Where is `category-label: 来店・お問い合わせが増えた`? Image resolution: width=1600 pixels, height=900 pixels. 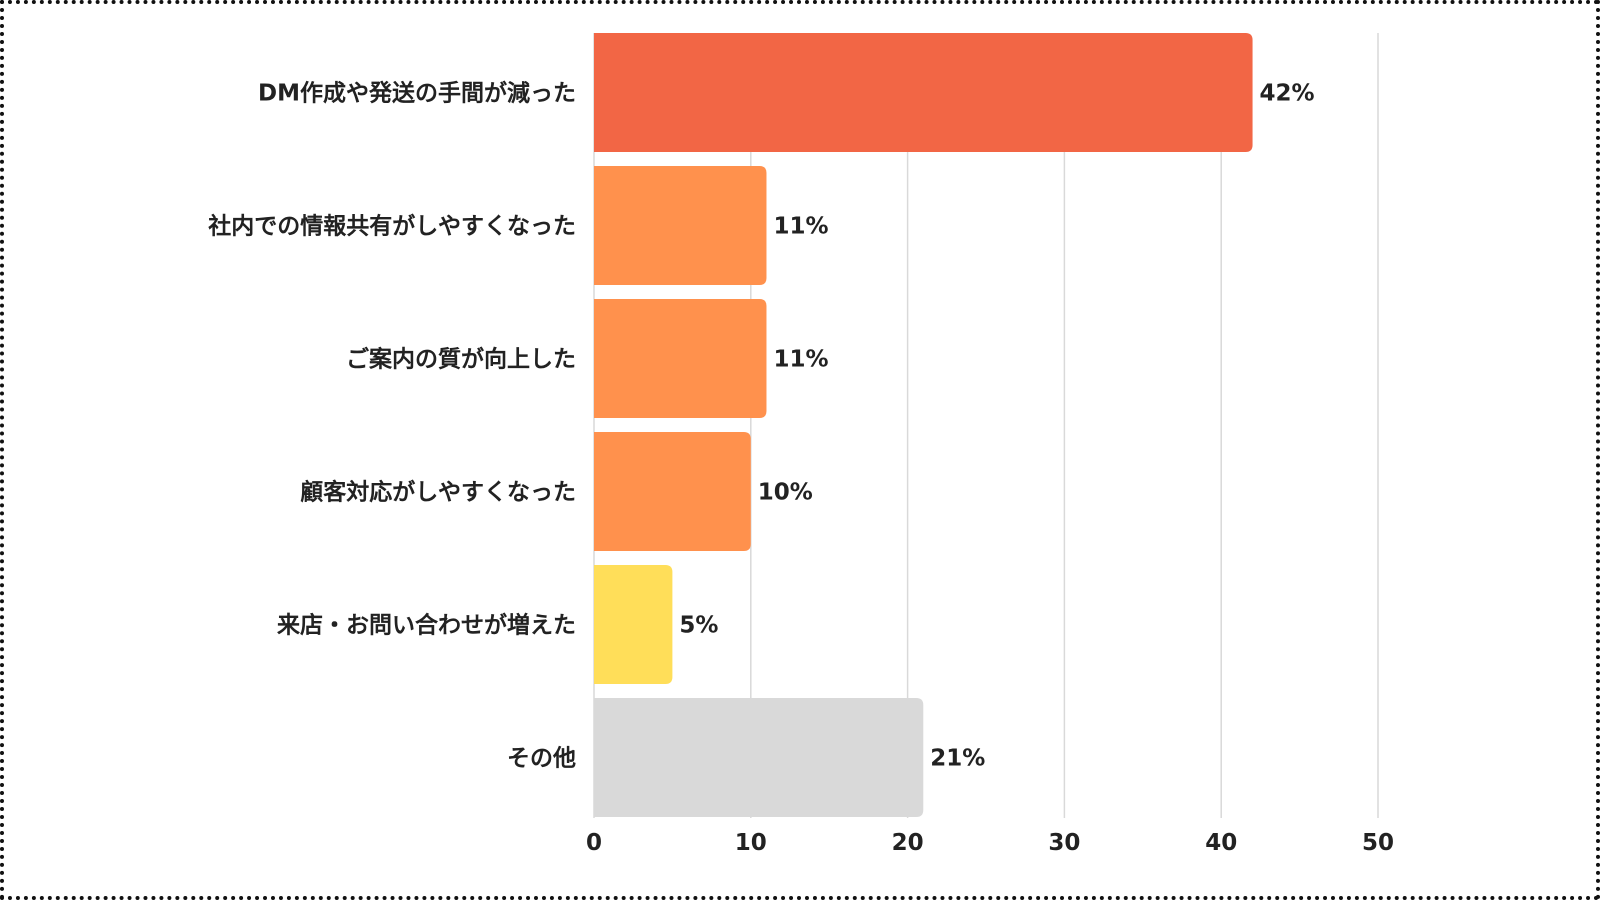 category-label: 来店・お問い合わせが増えた is located at coordinates (426, 625).